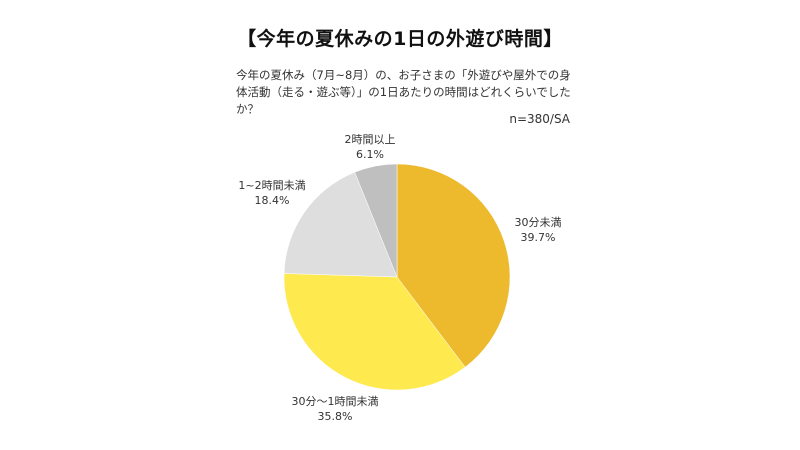 This screenshot has width=800, height=450. Describe the element at coordinates (370, 147) in the screenshot. I see `label-over-2h: 2時間以上 6.1%` at that location.